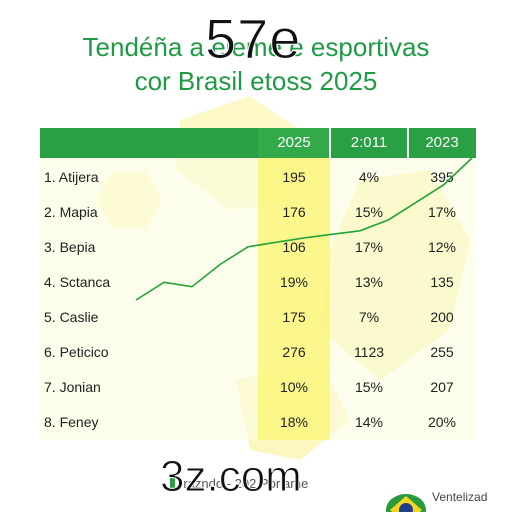 The width and height of the screenshot is (512, 512). Describe the element at coordinates (442, 387) in the screenshot. I see `cell-value: 207` at that location.